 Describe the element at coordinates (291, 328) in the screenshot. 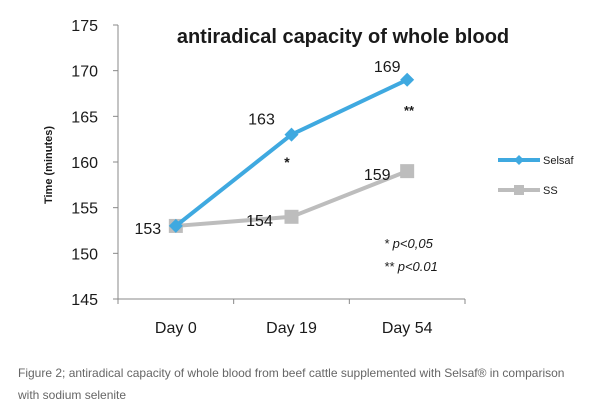

I see `x-tick-label: Day 19` at that location.